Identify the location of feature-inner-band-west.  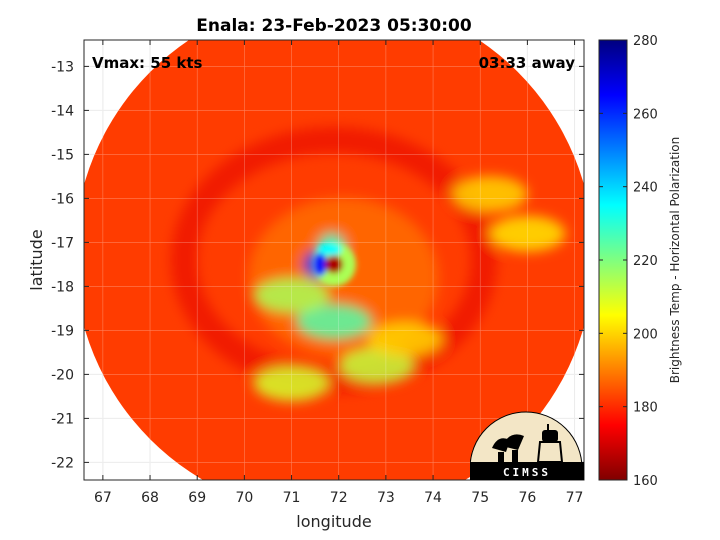
(291, 295).